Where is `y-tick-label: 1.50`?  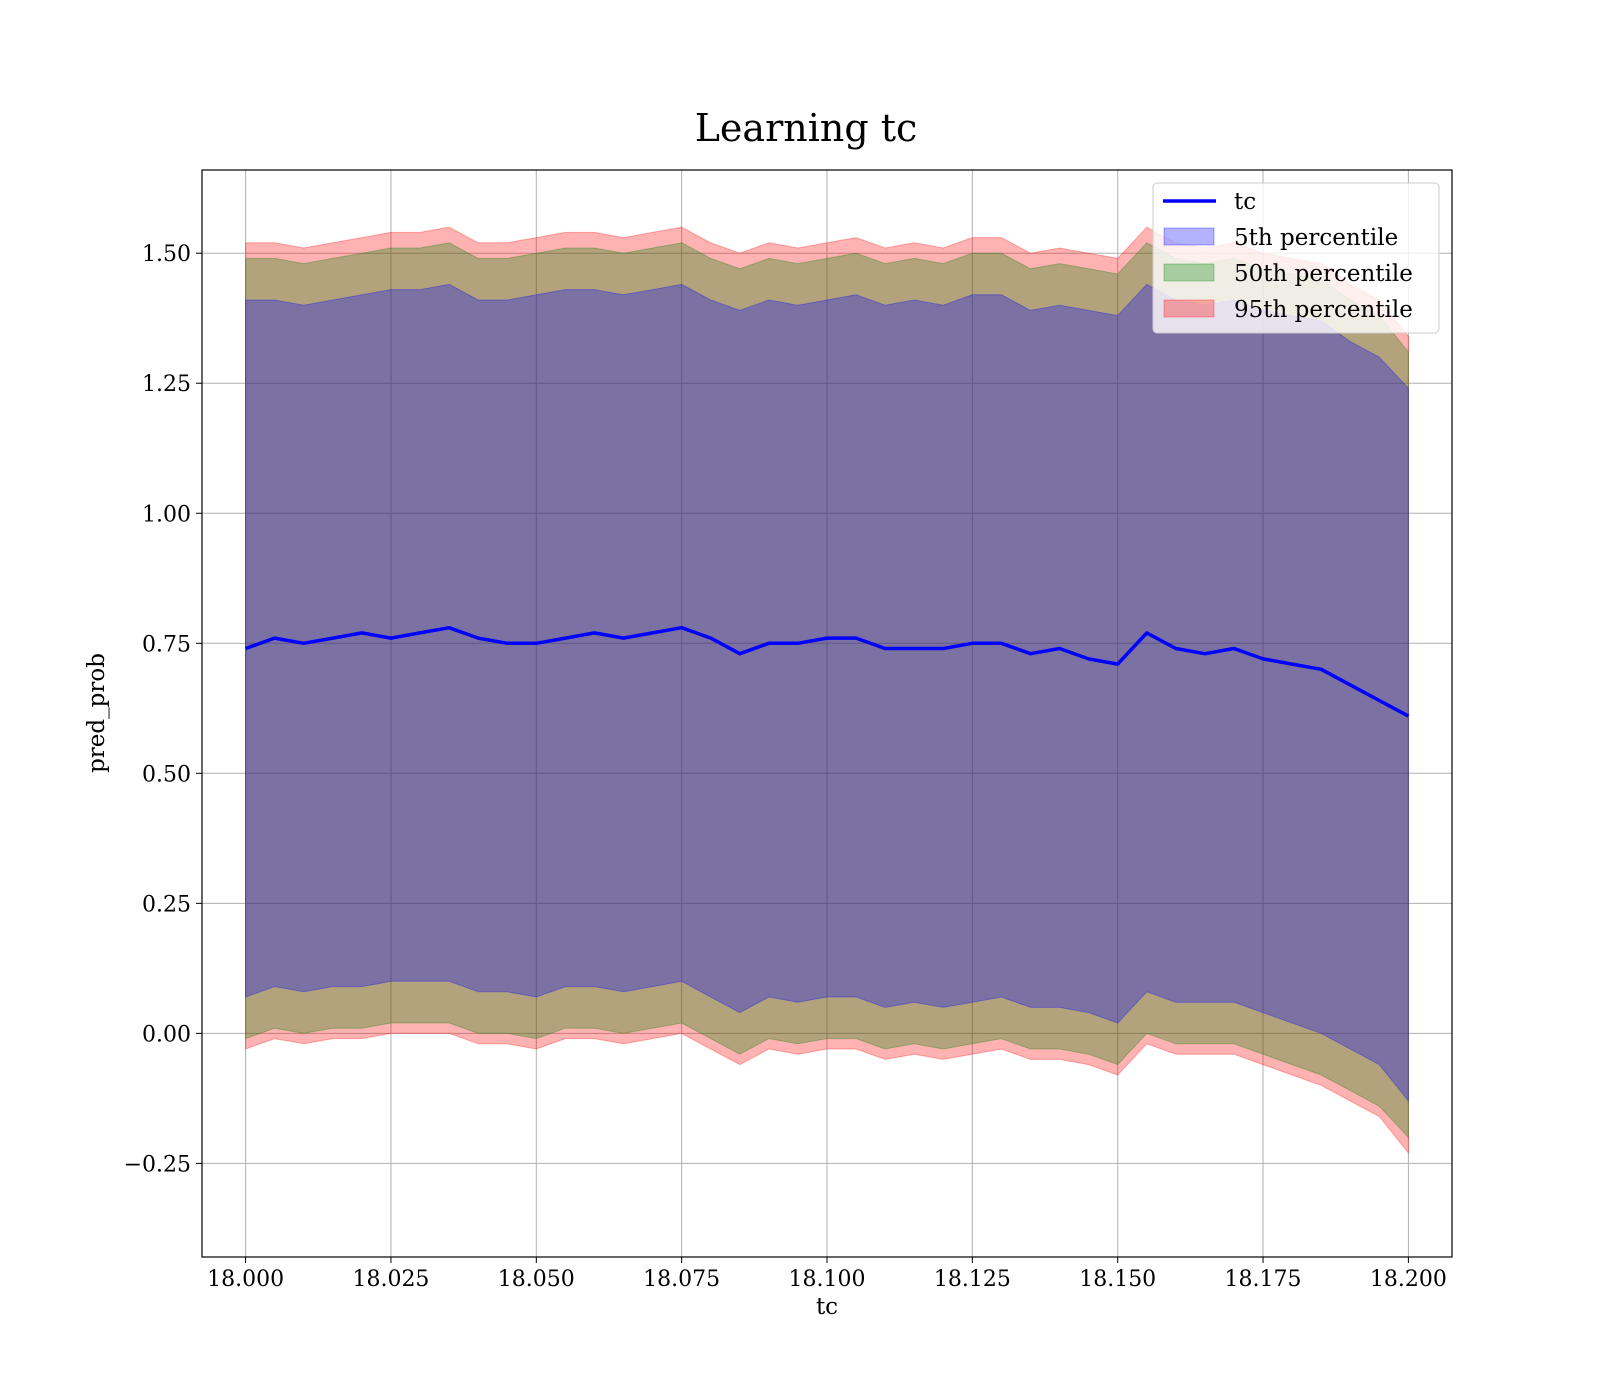 y-tick-label: 1.50 is located at coordinates (166, 254).